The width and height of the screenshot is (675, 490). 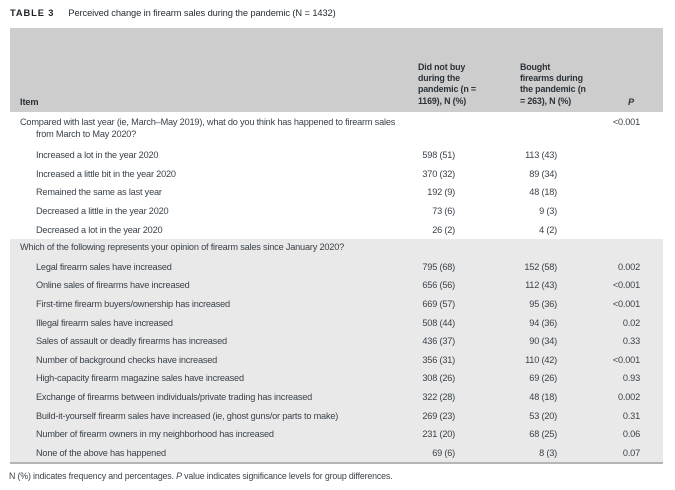 What do you see at coordinates (631, 415) in the screenshot?
I see `p-value-cell: 0.31` at bounding box center [631, 415].